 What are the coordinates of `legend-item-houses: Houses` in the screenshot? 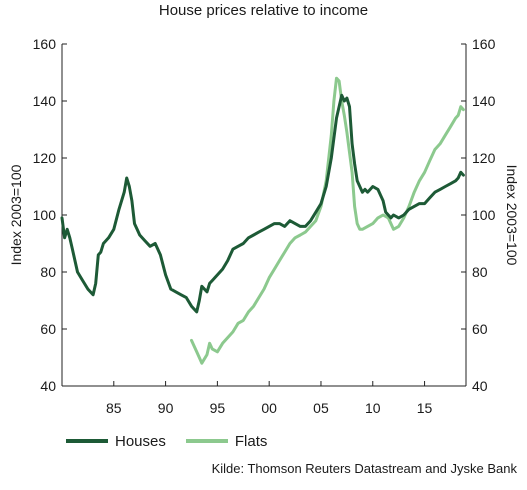 It's located at (116, 441).